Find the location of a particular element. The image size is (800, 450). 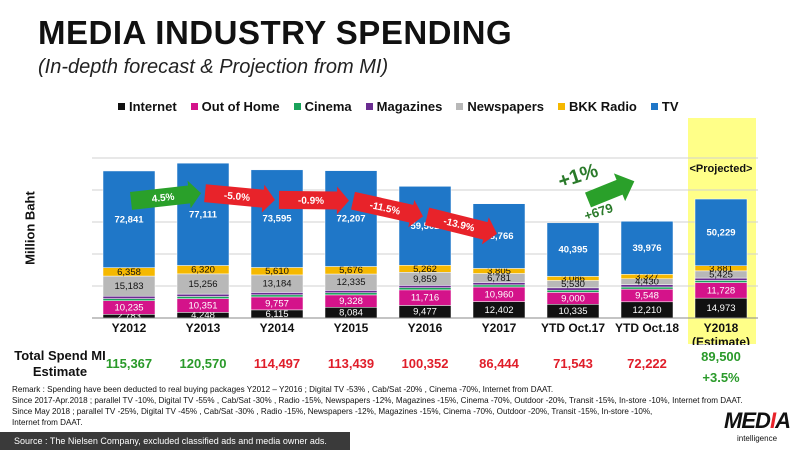

legend-item: Cinema is located at coordinates (322, 106).